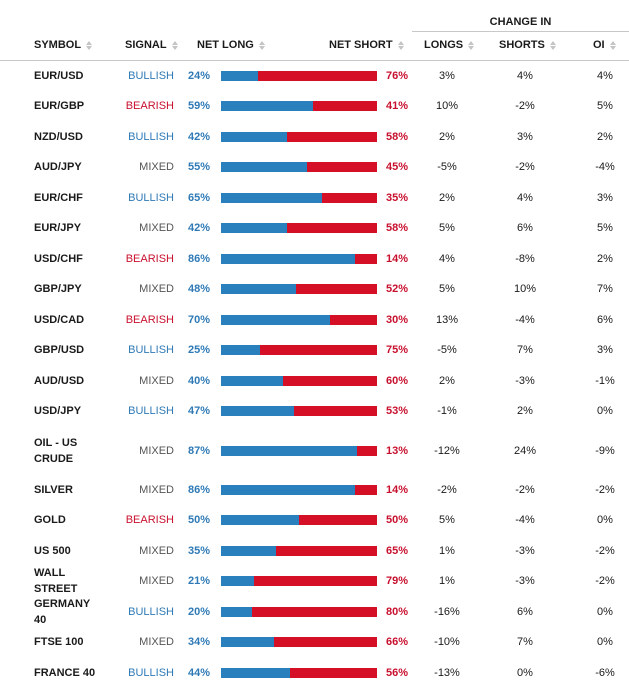 This screenshot has height=699, width=629. I want to click on table-row: EUR/GBP BEARISH 59% 41% 10% -2% 5%, so click(314, 106).